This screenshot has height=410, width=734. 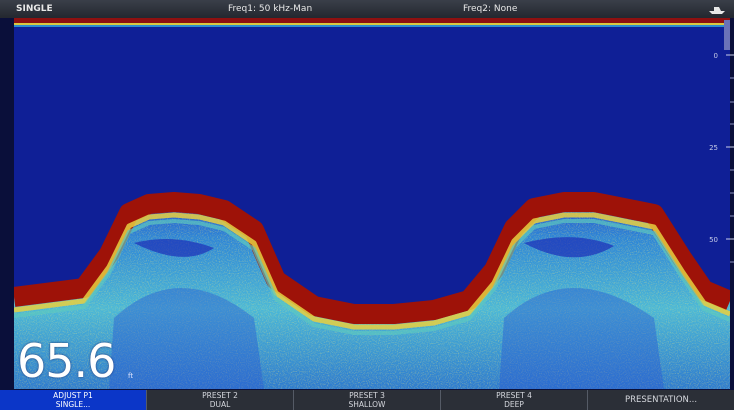 What do you see at coordinates (220, 404) in the screenshot?
I see `softkey-label-line2: DUAL` at bounding box center [220, 404].